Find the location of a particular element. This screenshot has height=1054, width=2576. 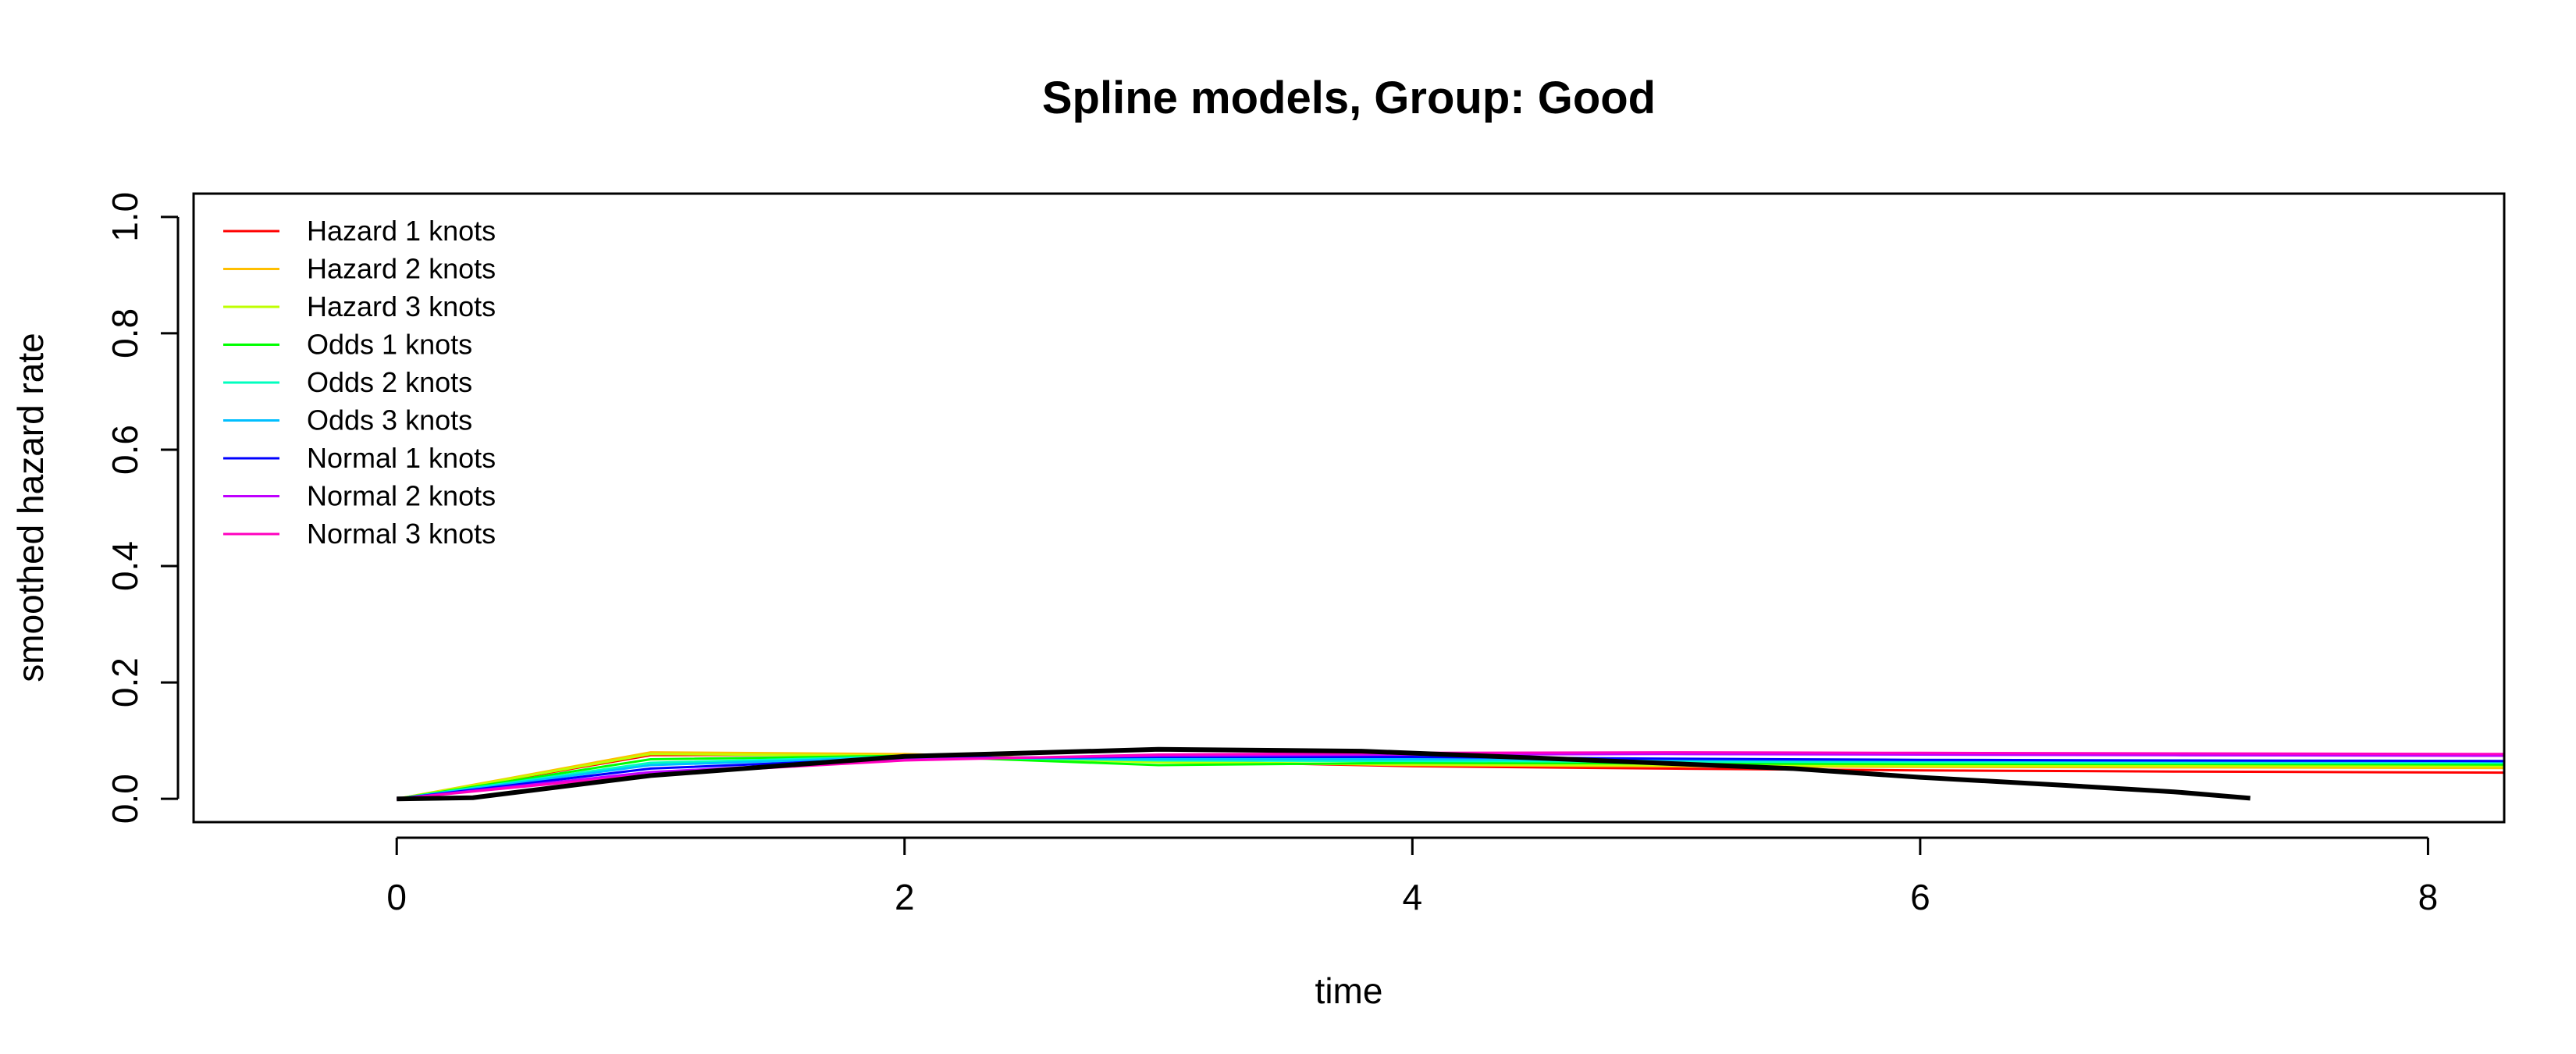

legend-label-8: Normal 2 knots is located at coordinates (401, 496).